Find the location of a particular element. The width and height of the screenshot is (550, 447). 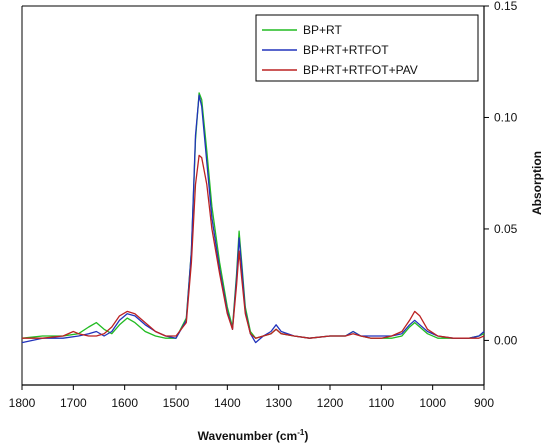

x-tick-label: 1500 is located at coordinates (176, 403).